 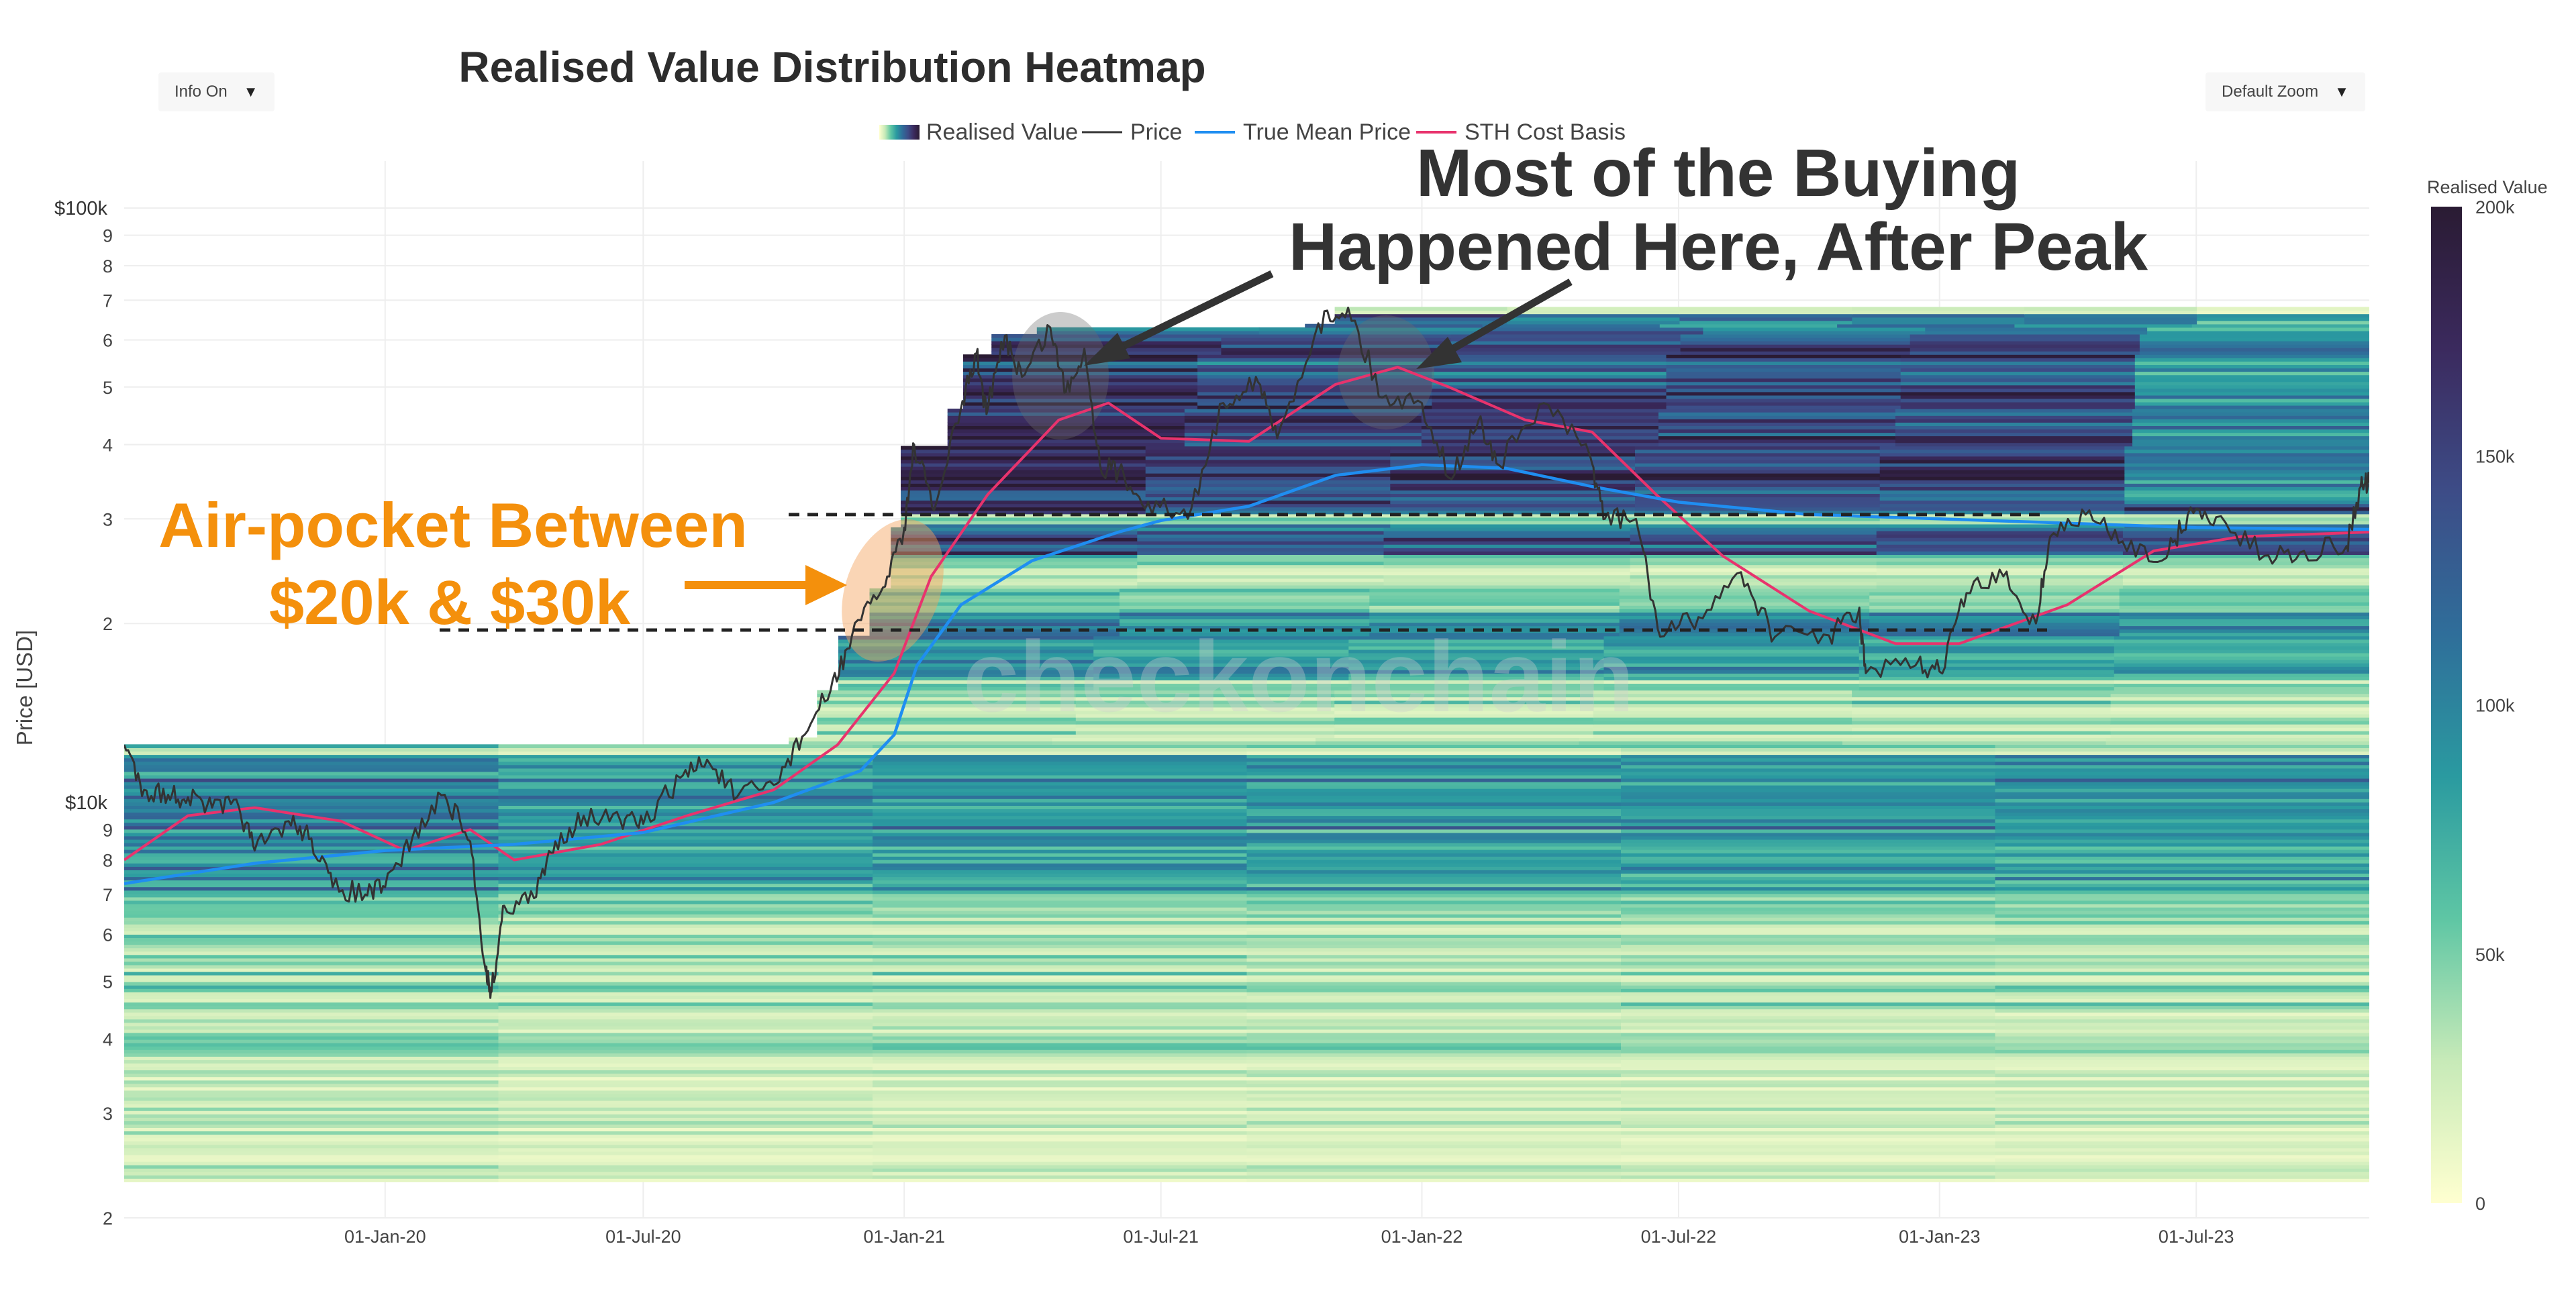 I want to click on x-tick-label: 01-Jul-22, so click(x=1679, y=1237).